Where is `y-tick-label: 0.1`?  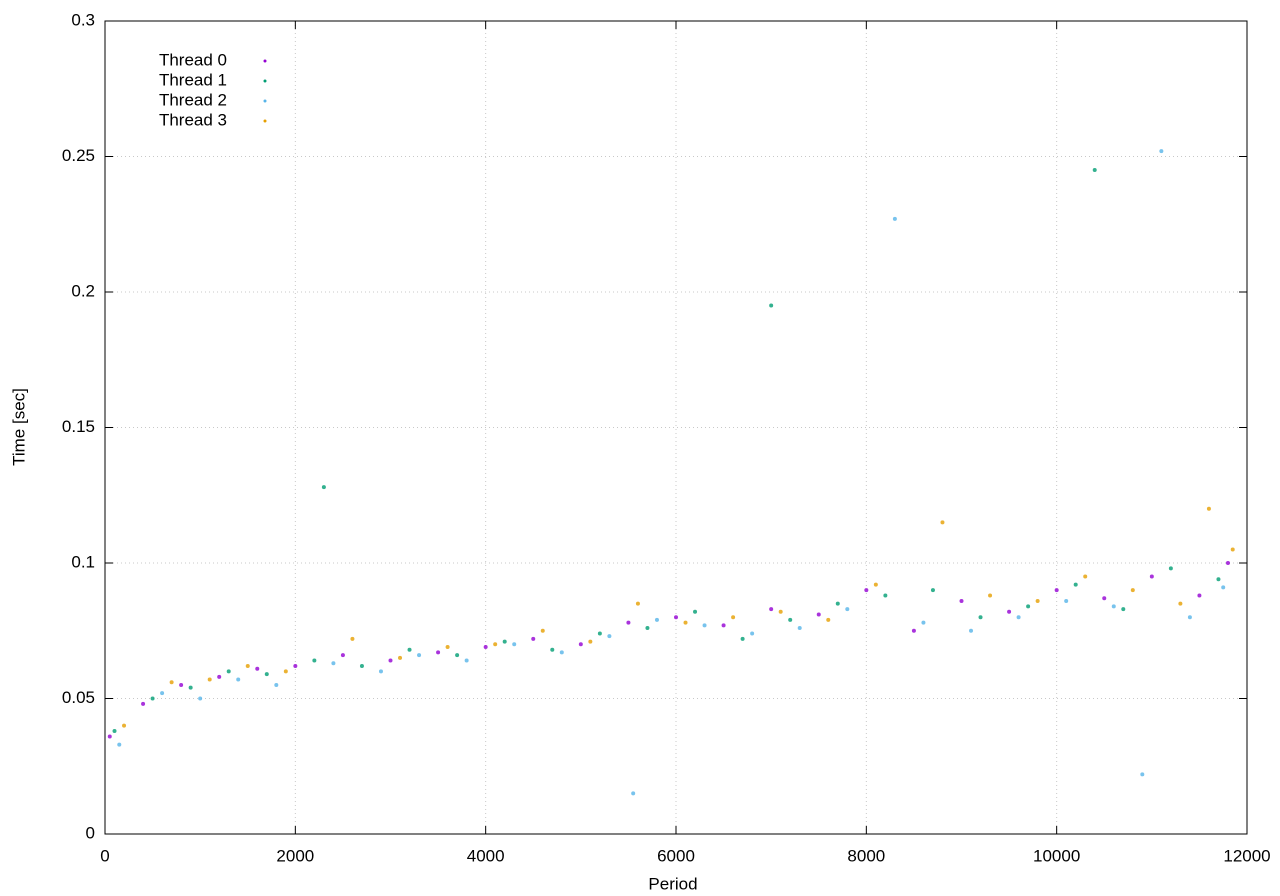 y-tick-label: 0.1 is located at coordinates (83, 561).